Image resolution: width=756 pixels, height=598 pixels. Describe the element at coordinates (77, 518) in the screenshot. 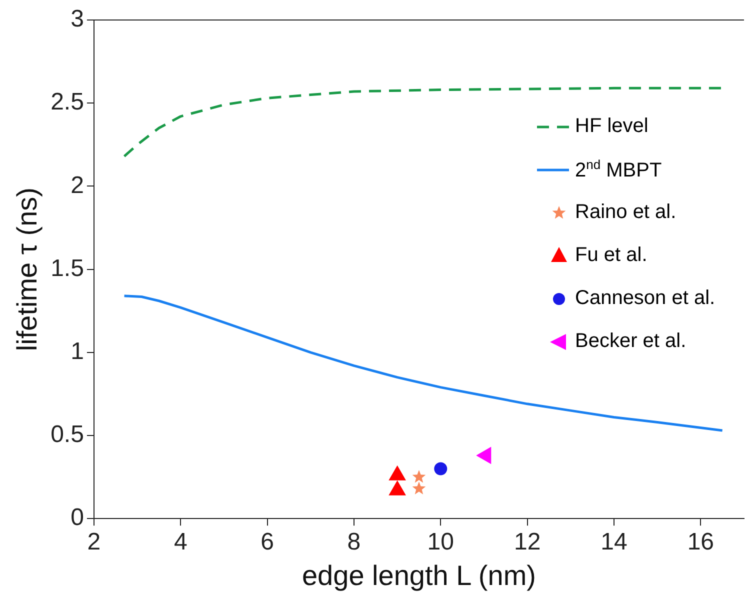

I see `y-tick-label: 0` at that location.